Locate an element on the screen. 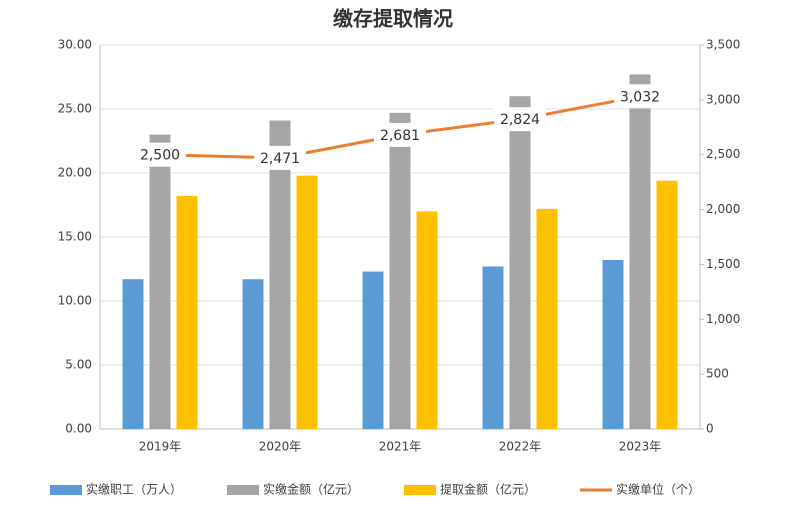 The width and height of the screenshot is (787, 518). legend-label: 提取金额（亿元） is located at coordinates (488, 489).